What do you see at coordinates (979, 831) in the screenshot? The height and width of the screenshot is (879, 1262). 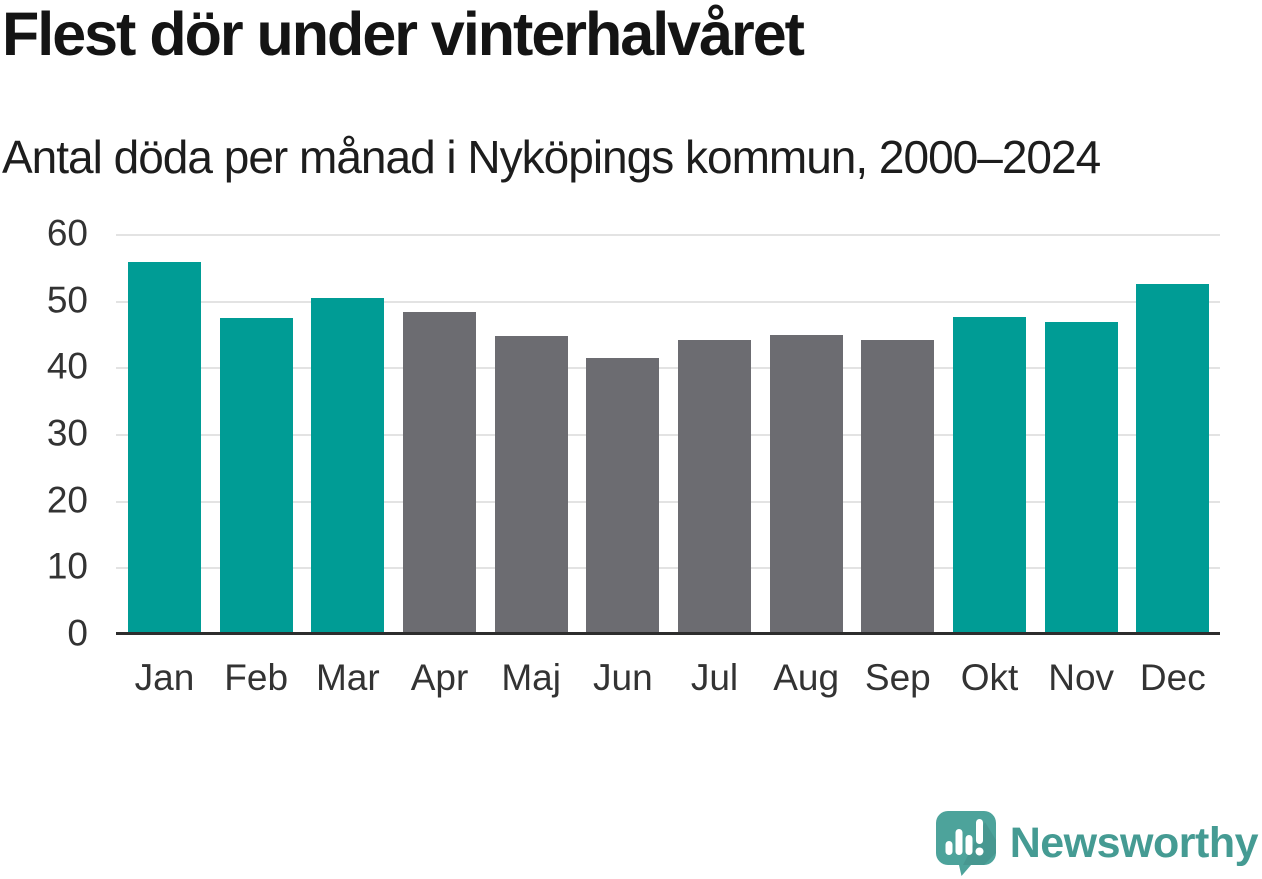 I see `logo-exclamation-bar` at bounding box center [979, 831].